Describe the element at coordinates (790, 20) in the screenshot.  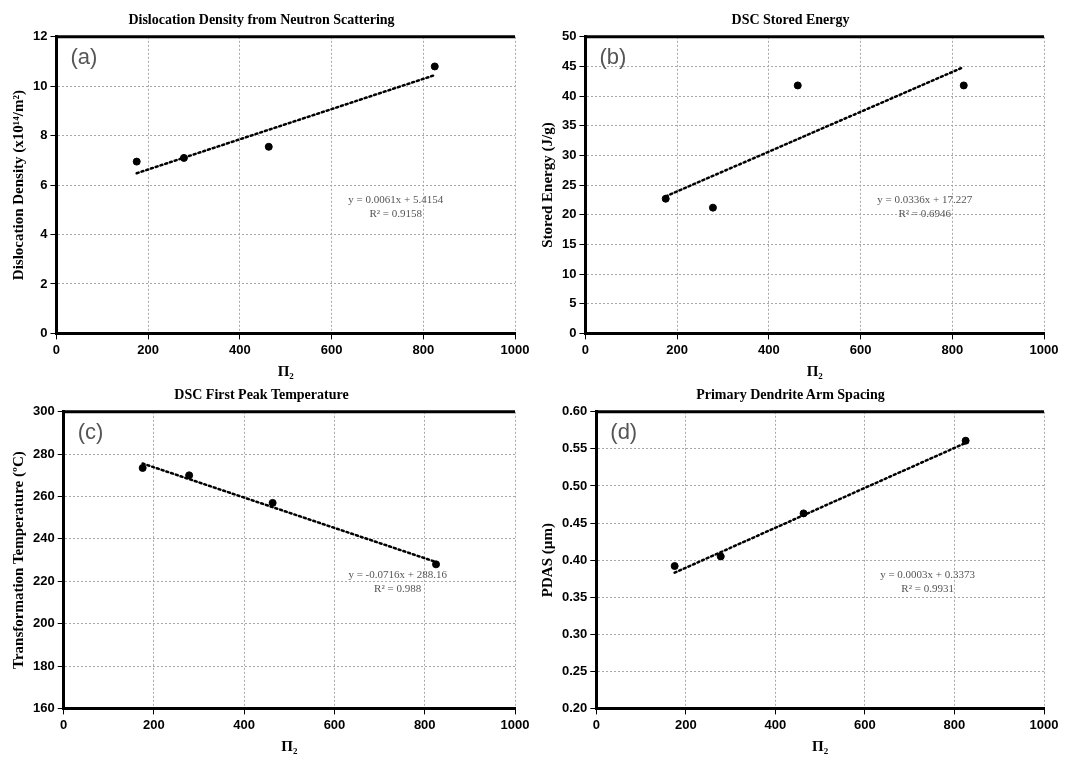
I see `chart-title: DSC Stored Energy` at that location.